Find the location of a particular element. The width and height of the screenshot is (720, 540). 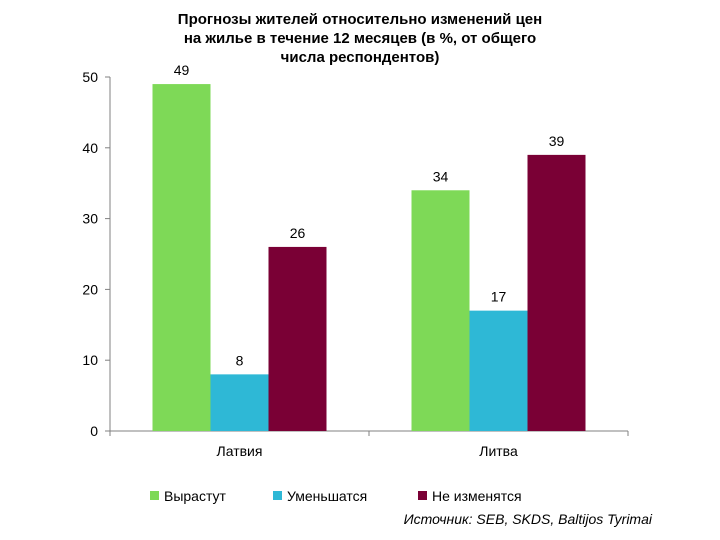

legend-item-decrease: Уменьшатся is located at coordinates (320, 496).